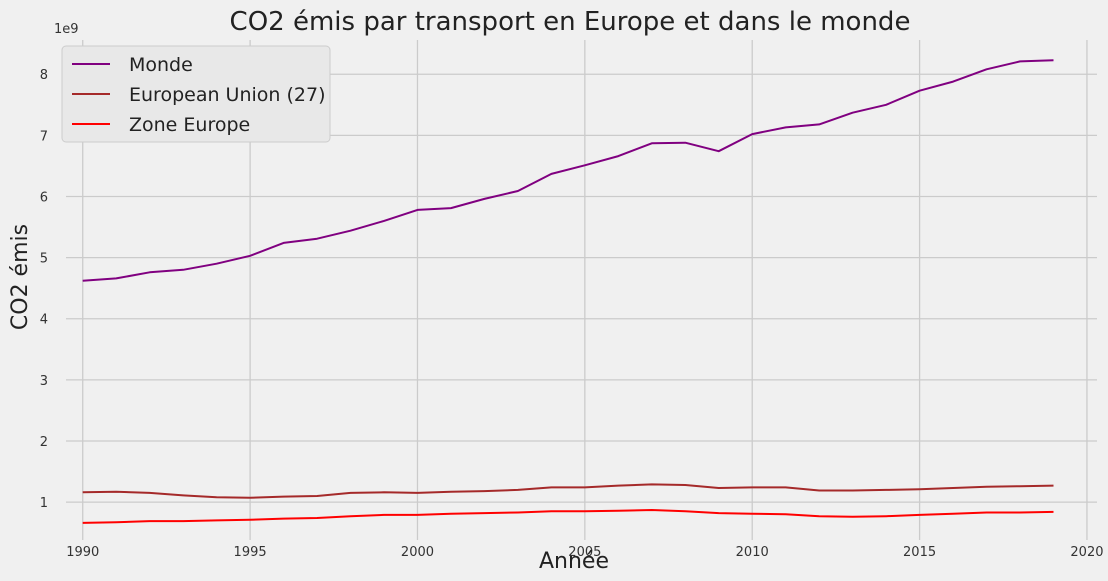 This screenshot has width=1108, height=581. What do you see at coordinates (919, 552) in the screenshot?
I see `x-tick-label: 2015` at bounding box center [919, 552].